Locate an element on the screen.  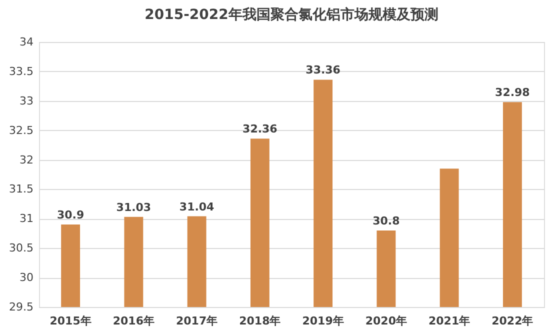
data-label: 31.04 is located at coordinates (197, 207).